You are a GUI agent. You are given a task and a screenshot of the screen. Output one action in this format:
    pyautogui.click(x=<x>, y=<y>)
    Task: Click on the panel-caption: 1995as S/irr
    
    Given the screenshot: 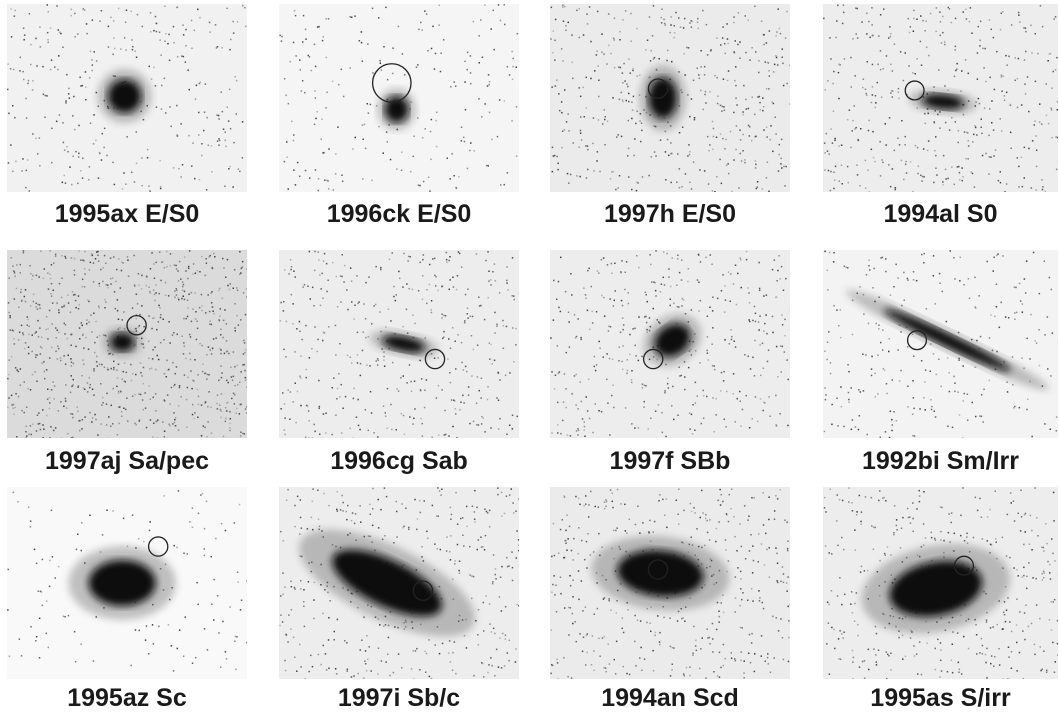 What is the action you would take?
    pyautogui.click(x=940, y=698)
    